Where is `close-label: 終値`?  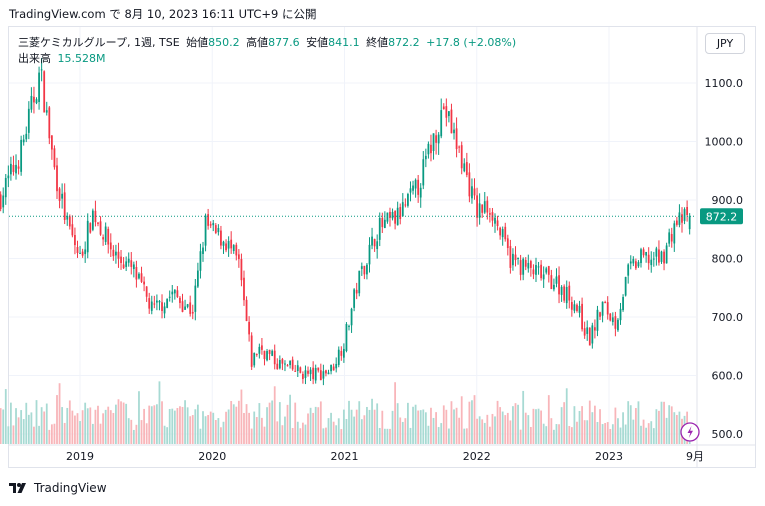 close-label: 終値 is located at coordinates (377, 42).